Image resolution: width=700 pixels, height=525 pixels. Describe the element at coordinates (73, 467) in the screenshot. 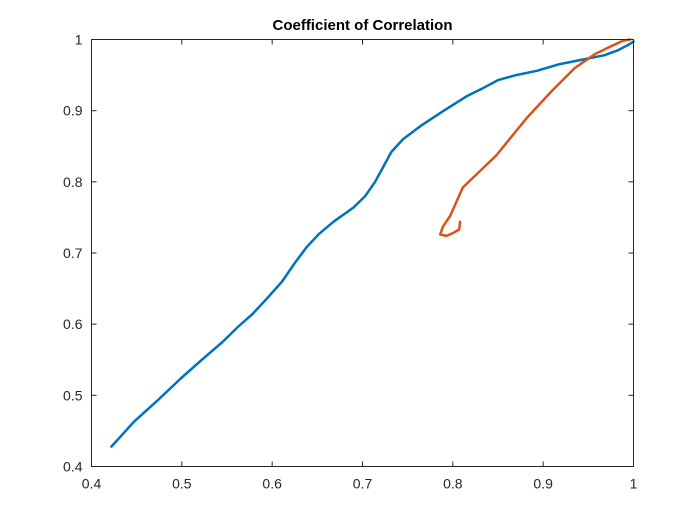

I see `y-tick-label: 0.4` at that location.